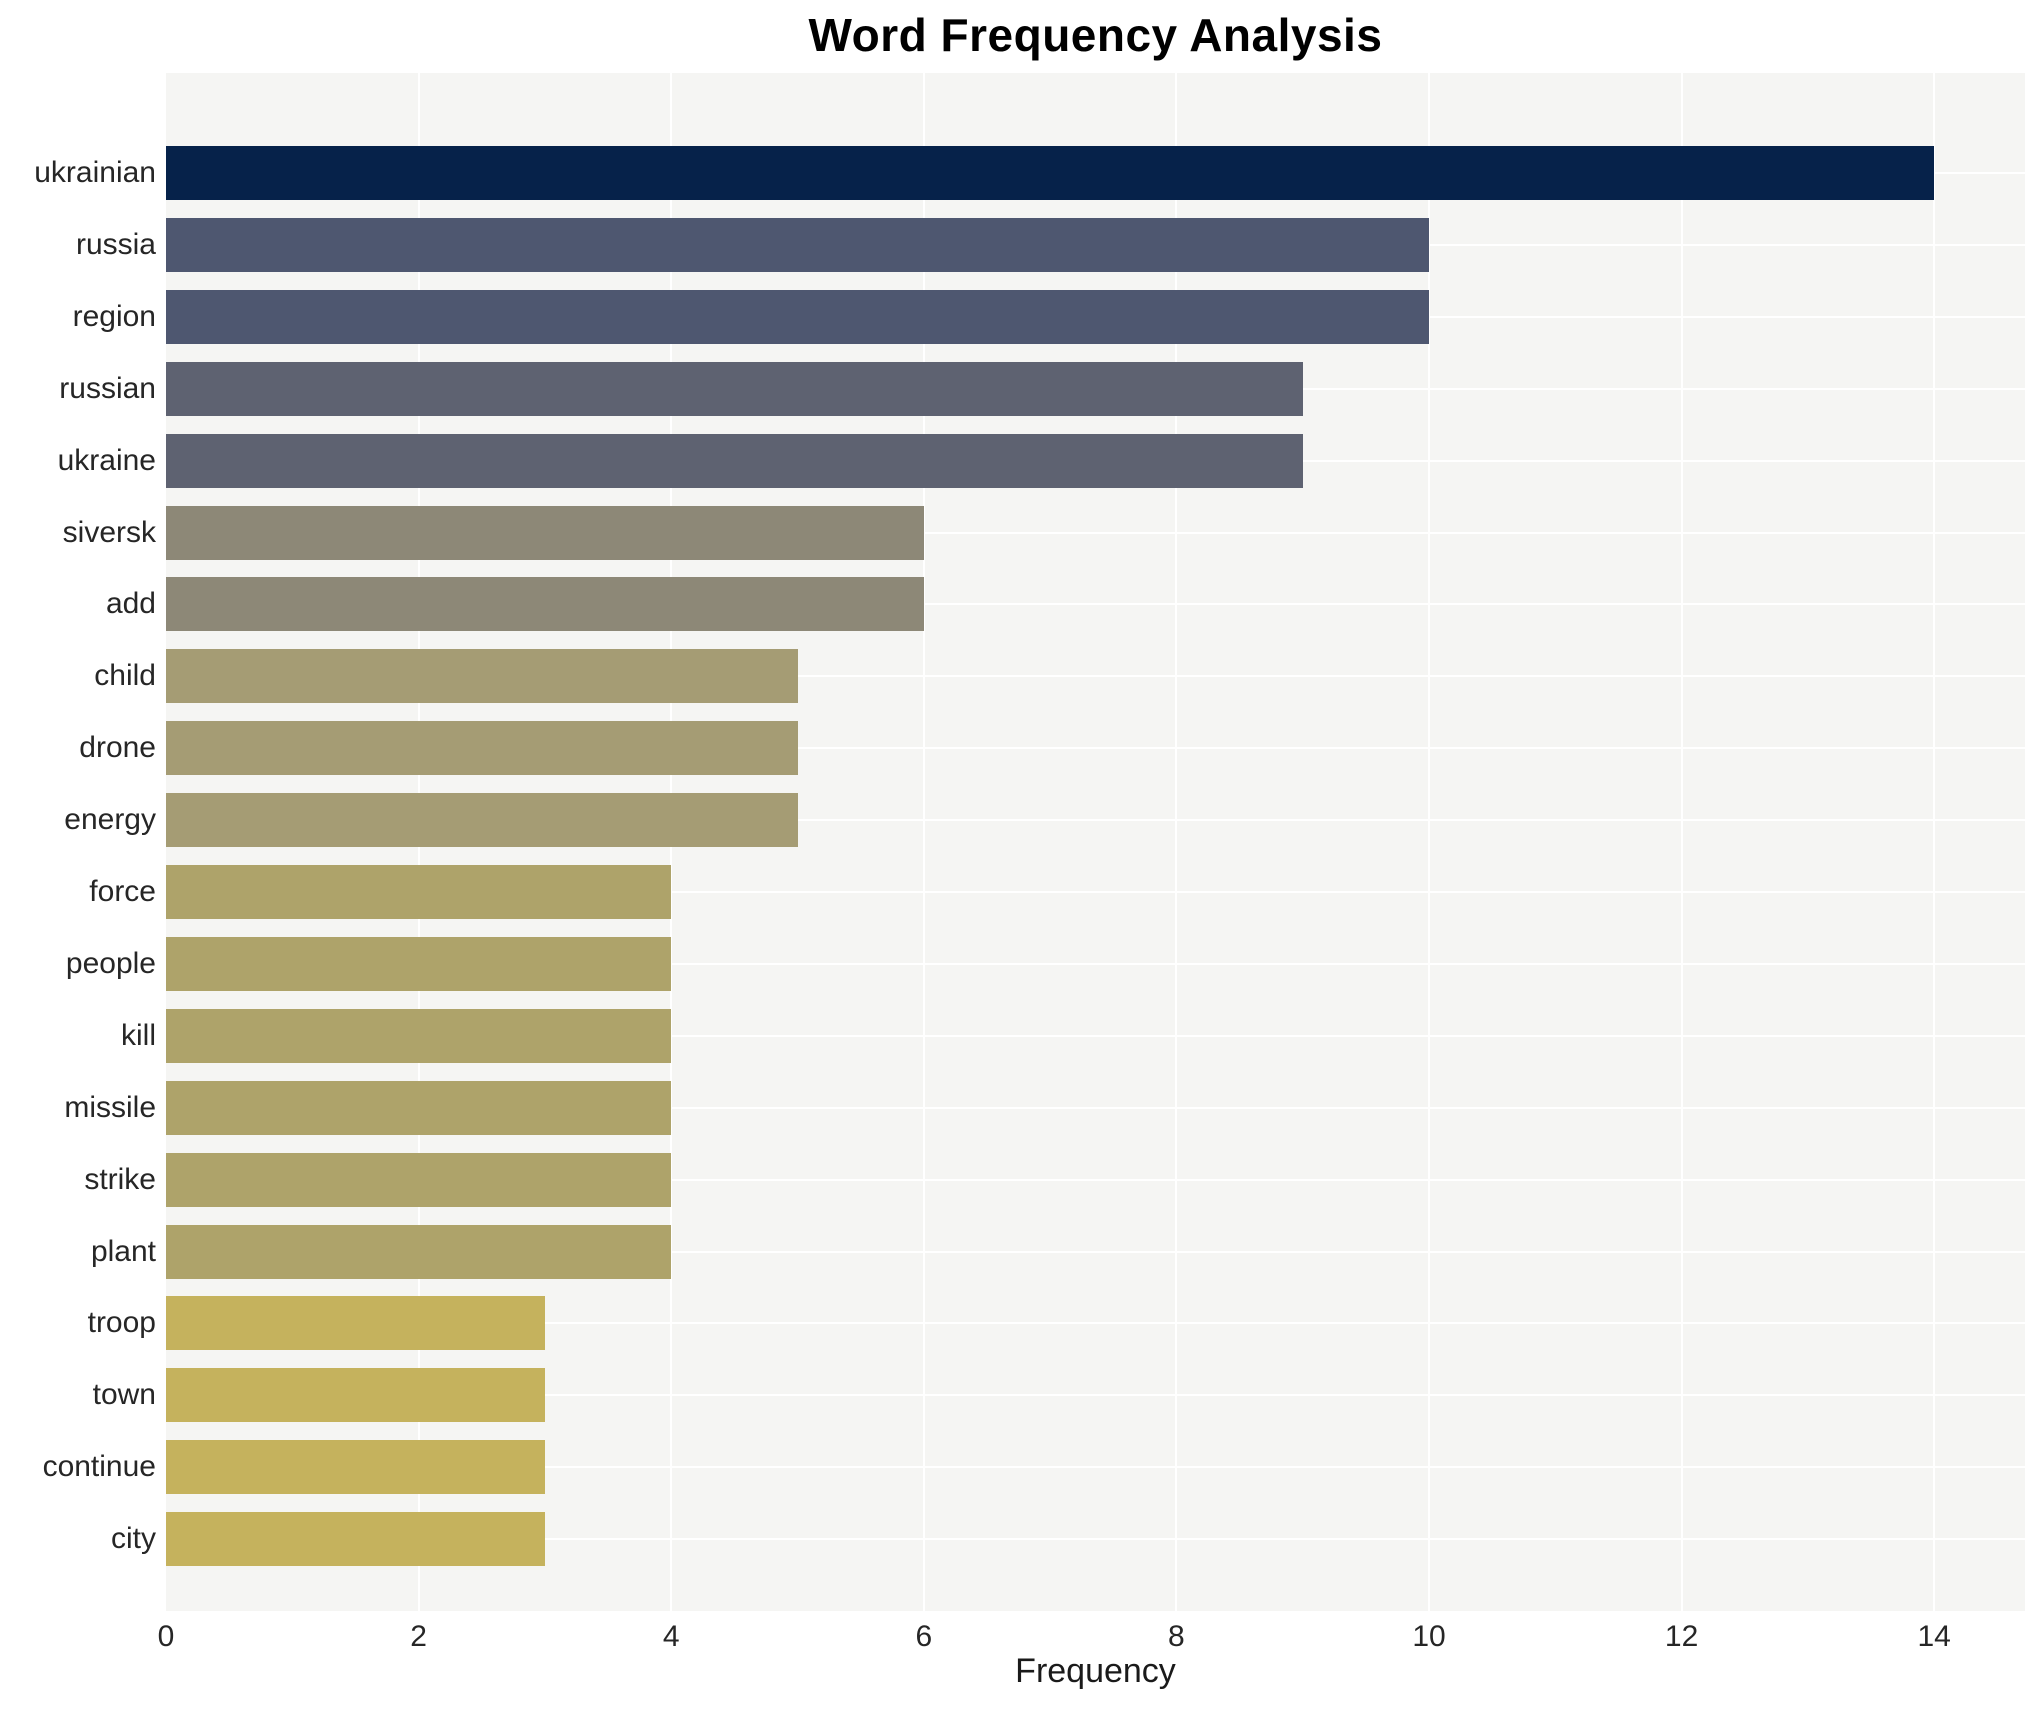 This screenshot has width=2044, height=1710. What do you see at coordinates (125, 676) in the screenshot?
I see `y-tick-label-child: child` at bounding box center [125, 676].